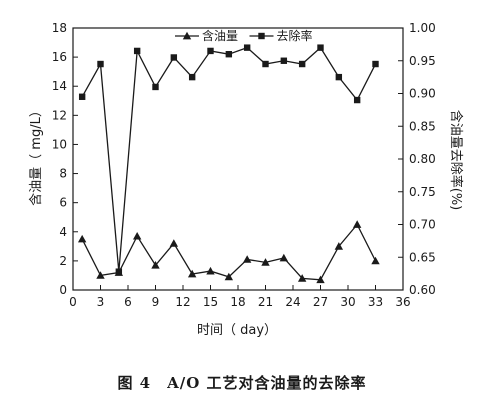 The width and height of the screenshot is (484, 409). Describe the element at coordinates (422, 225) in the screenshot. I see `right-y-tick-label: 0.70` at that location.